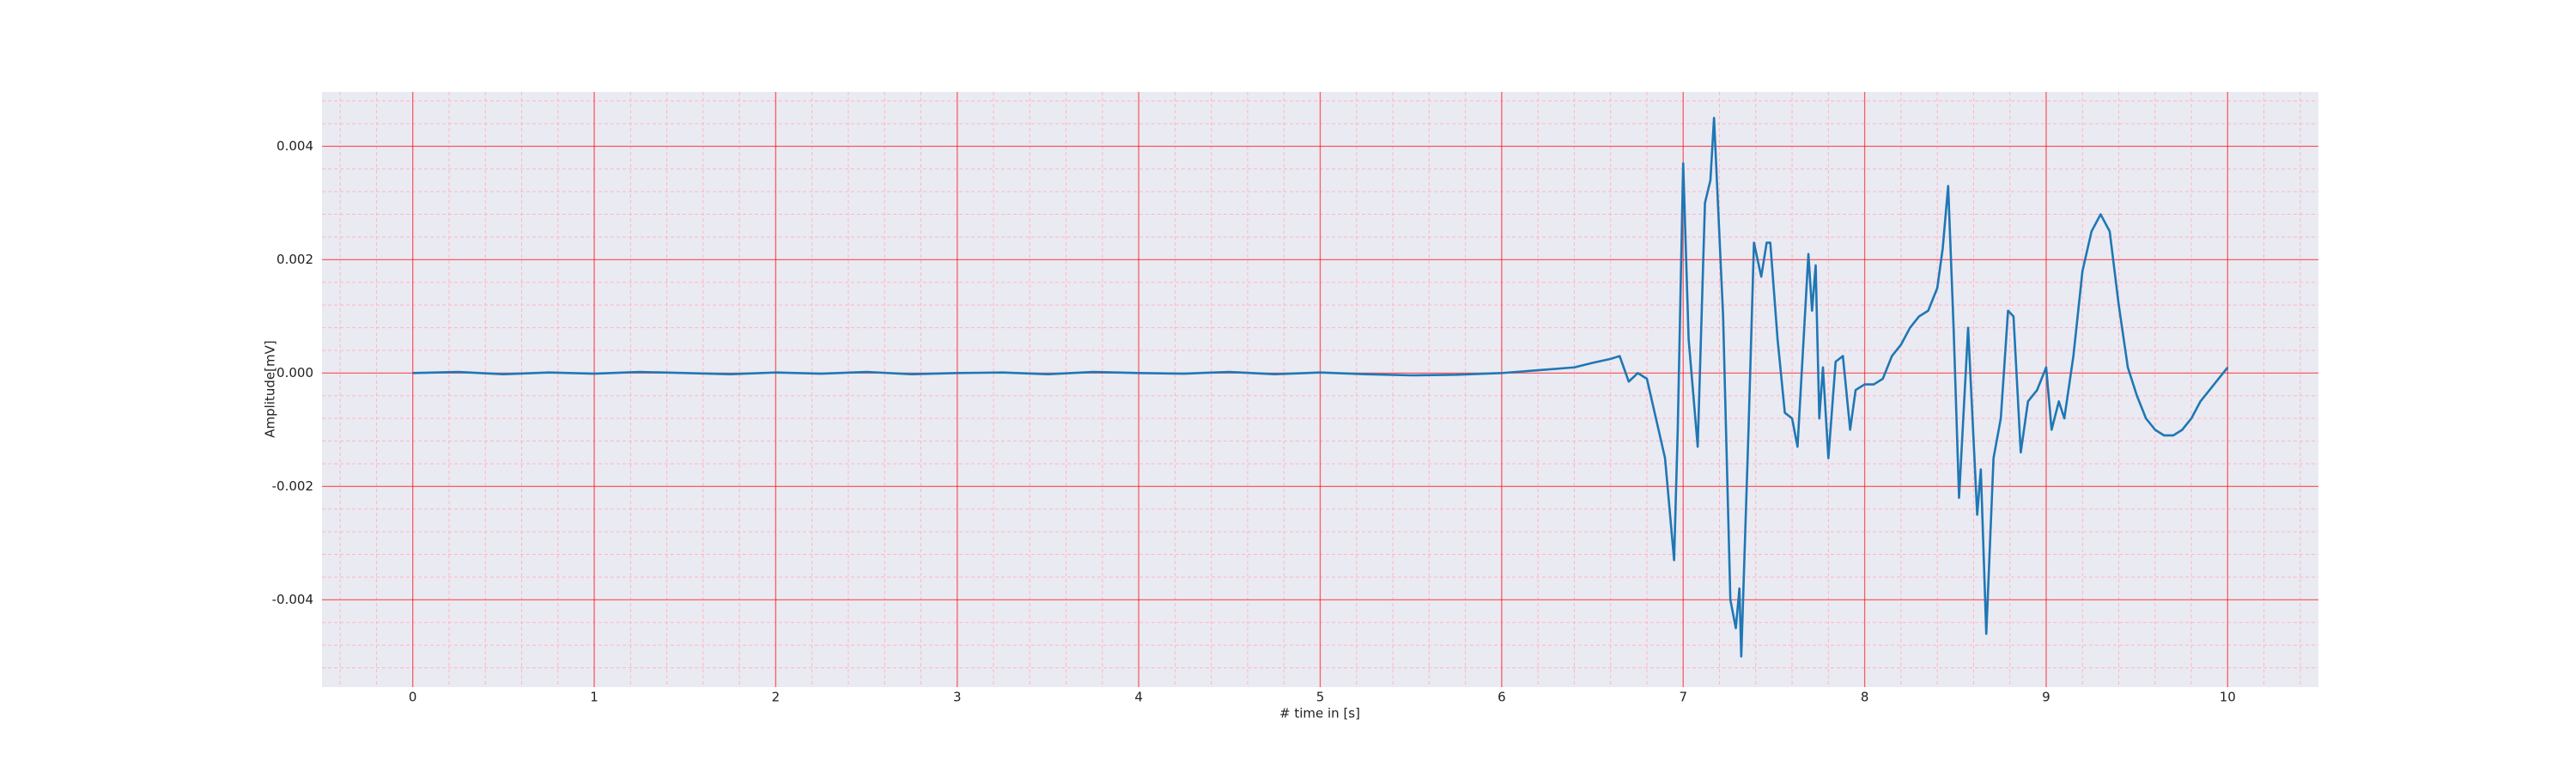 This screenshot has width=2576, height=773. What do you see at coordinates (292, 599) in the screenshot?
I see `y-tick-label: -0.004` at bounding box center [292, 599].